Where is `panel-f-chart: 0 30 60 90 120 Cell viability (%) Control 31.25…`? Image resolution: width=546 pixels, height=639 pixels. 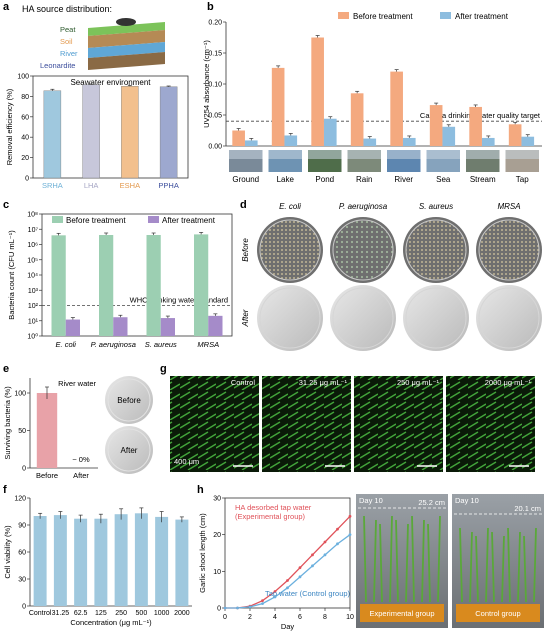 panel-f-chart: 0 30 60 90 120 Cell viability (%) Control 31.25… is located at coordinates (97, 561).